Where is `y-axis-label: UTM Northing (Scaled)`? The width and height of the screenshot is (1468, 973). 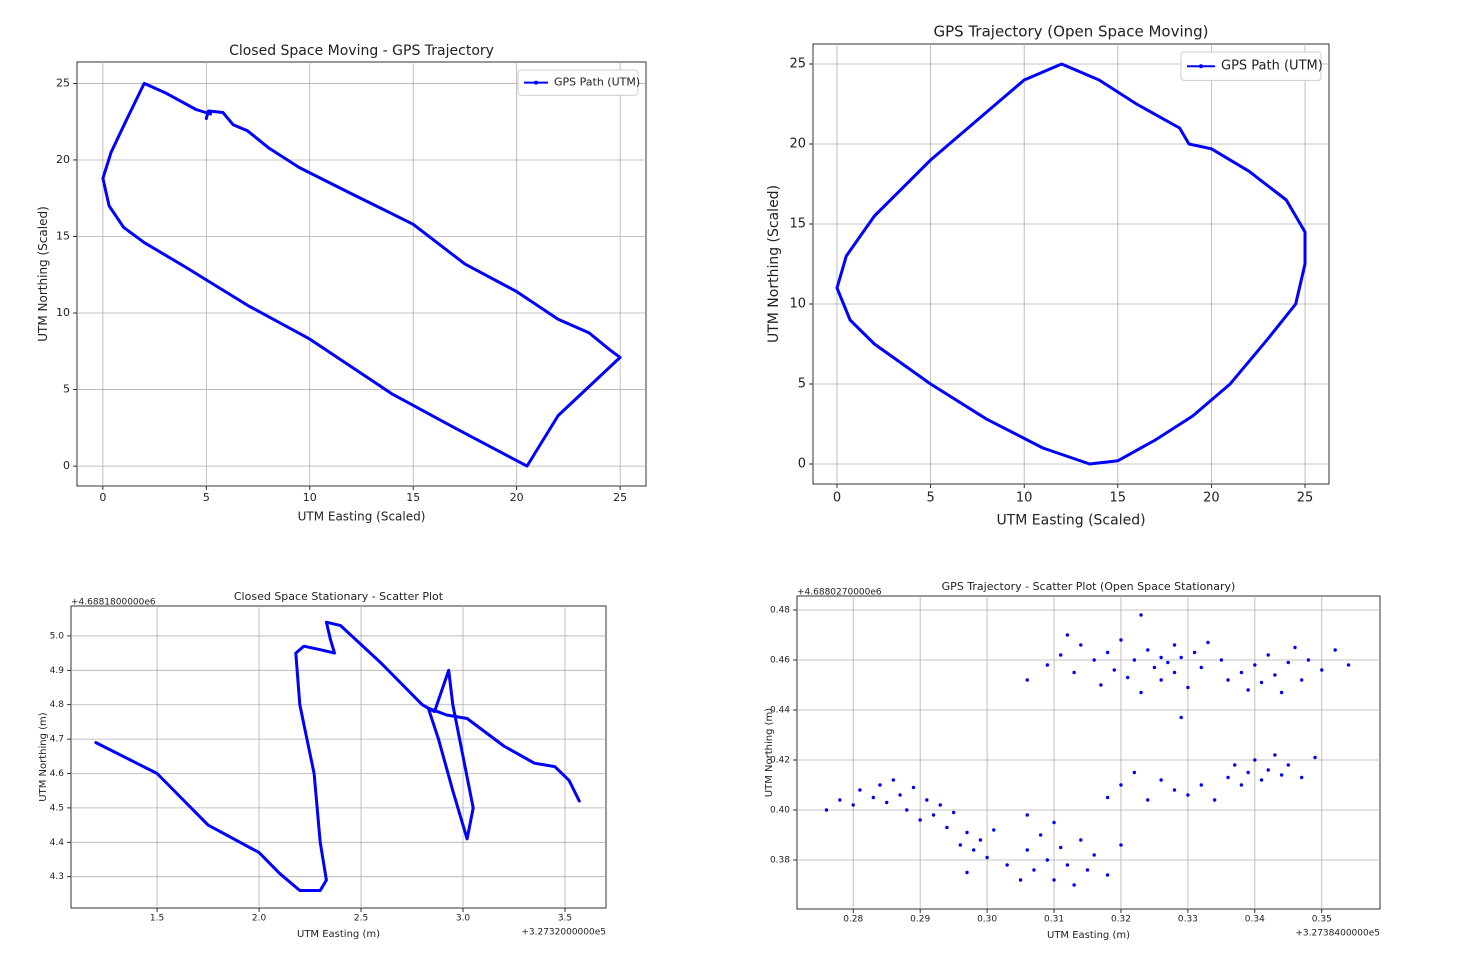
y-axis-label: UTM Northing (Scaled) is located at coordinates (43, 273).